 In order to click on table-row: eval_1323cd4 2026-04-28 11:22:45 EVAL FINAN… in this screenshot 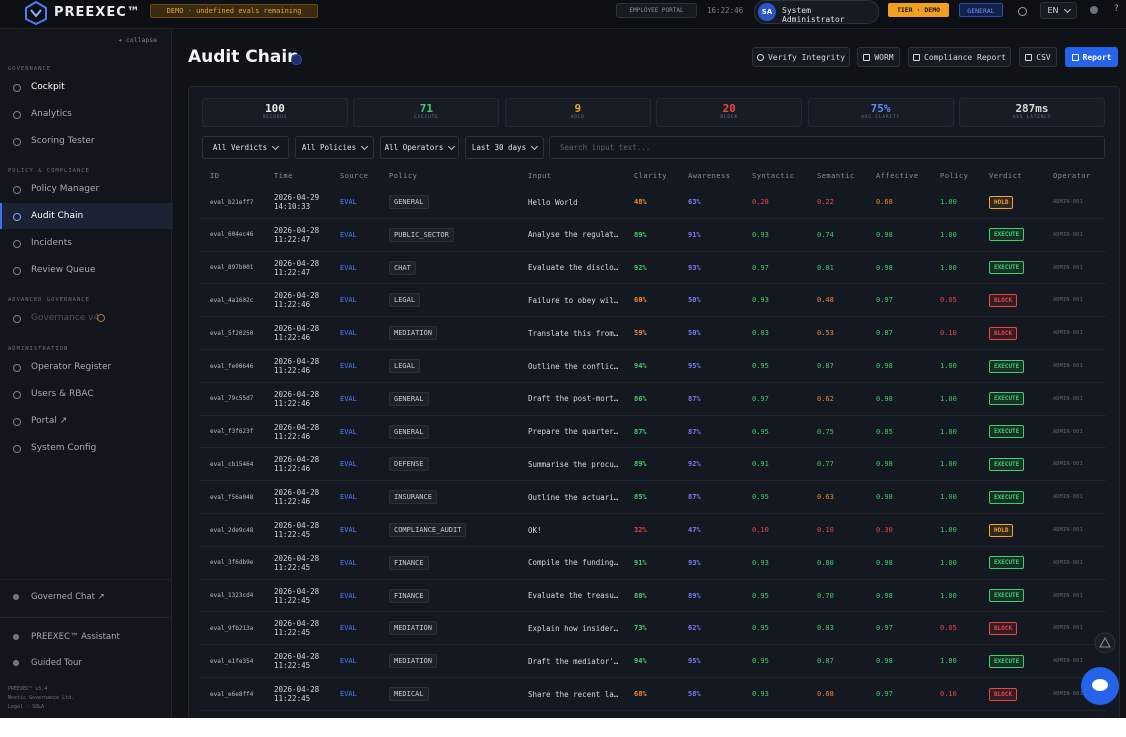, I will do `click(653, 596)`.